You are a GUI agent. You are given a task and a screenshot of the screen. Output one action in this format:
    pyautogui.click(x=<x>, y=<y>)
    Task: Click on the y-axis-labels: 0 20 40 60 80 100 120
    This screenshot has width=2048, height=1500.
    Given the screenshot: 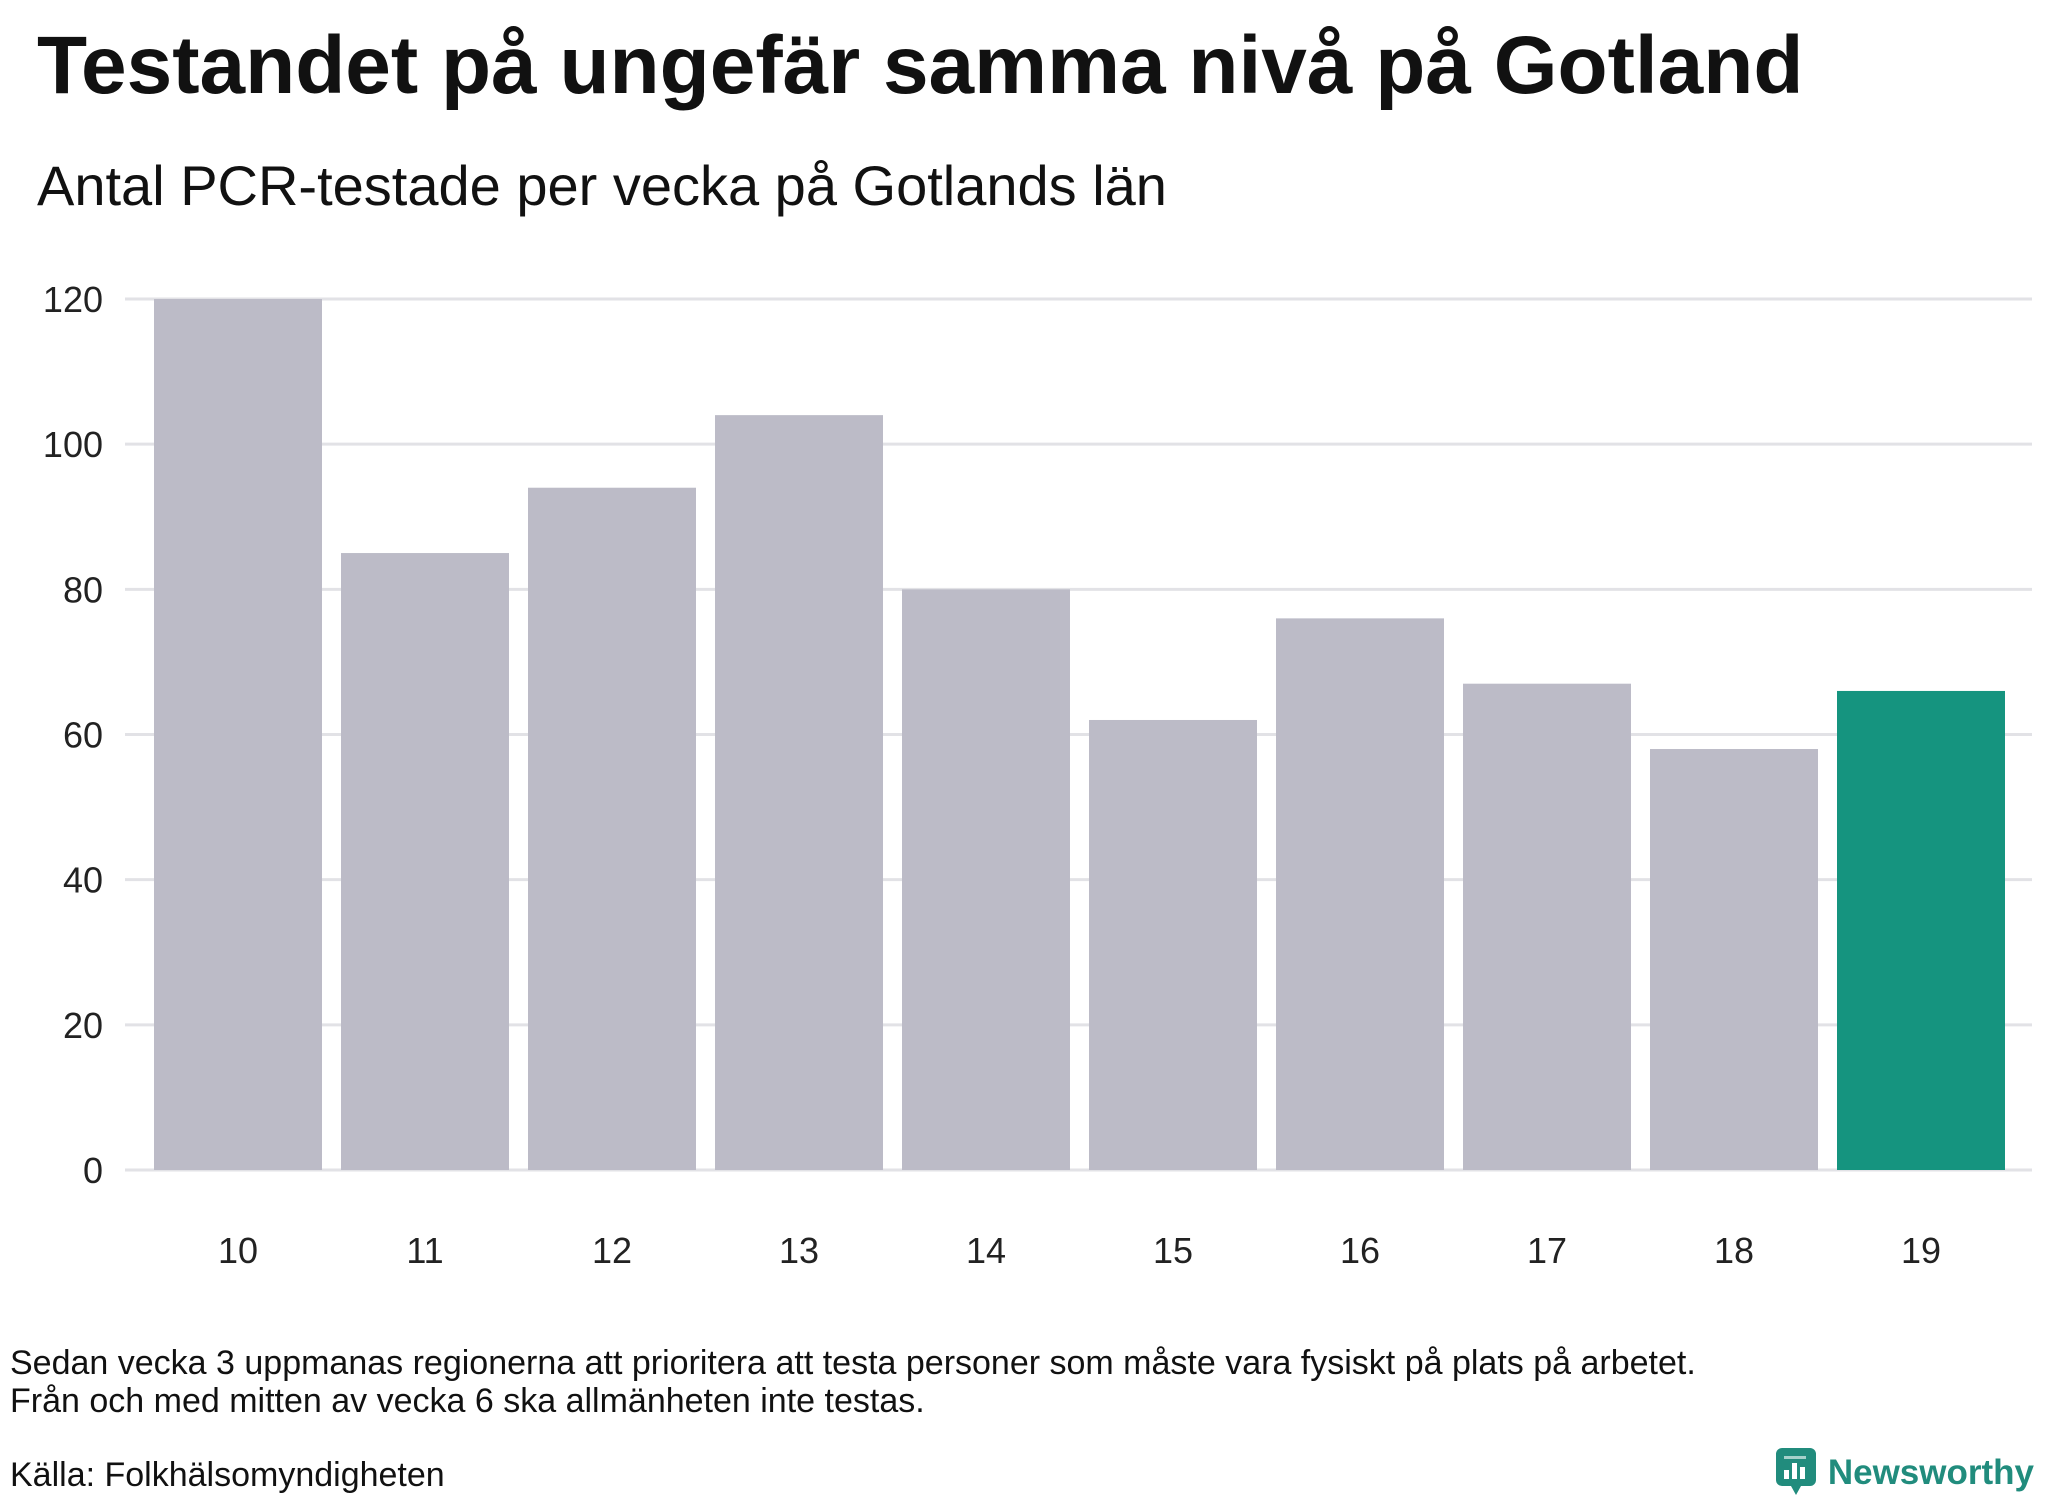 What is the action you would take?
    pyautogui.click(x=73, y=735)
    